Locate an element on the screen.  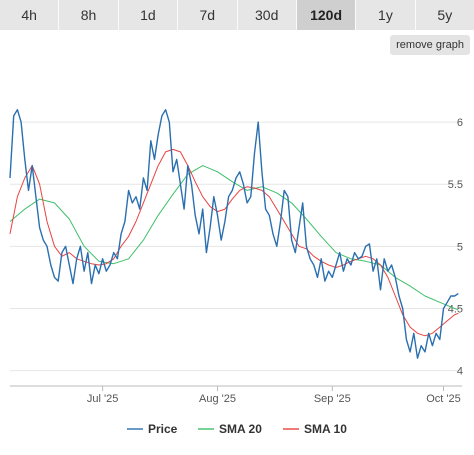
y-tick-label: 4.5 is located at coordinates (455, 309).